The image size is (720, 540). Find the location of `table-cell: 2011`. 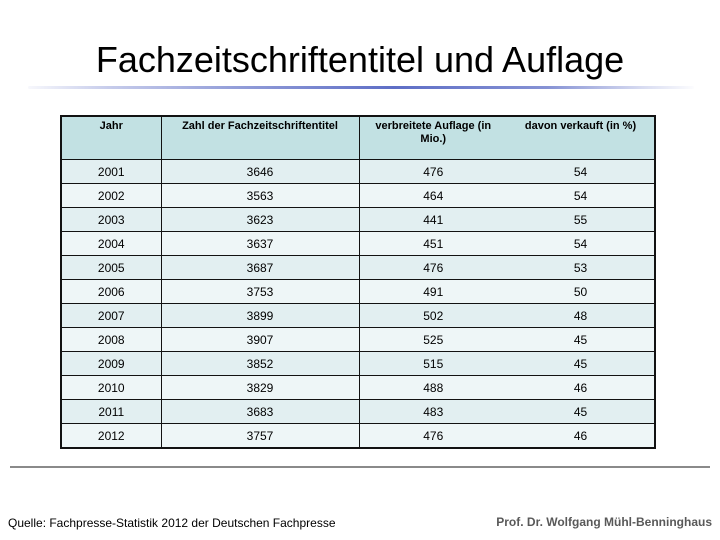

table-cell: 2011 is located at coordinates (111, 411).